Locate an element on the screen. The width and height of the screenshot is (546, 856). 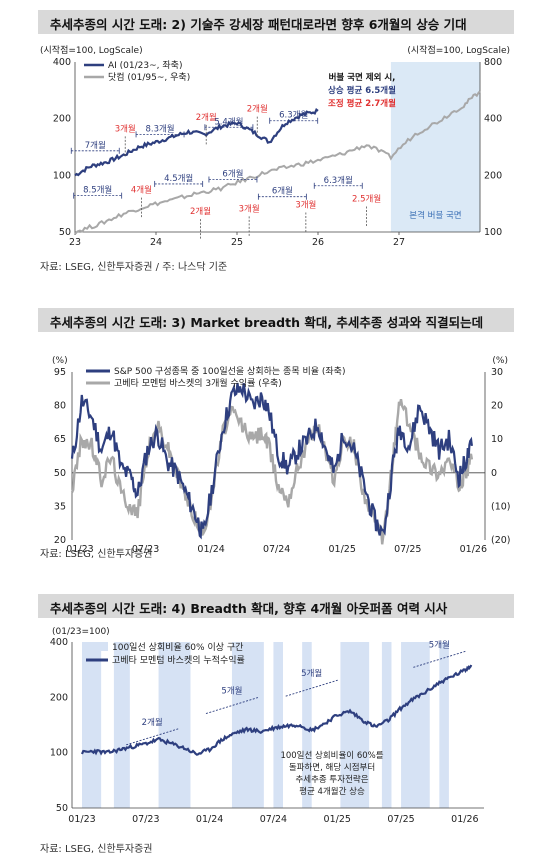
x-tick-label: 24 is located at coordinates (156, 242).